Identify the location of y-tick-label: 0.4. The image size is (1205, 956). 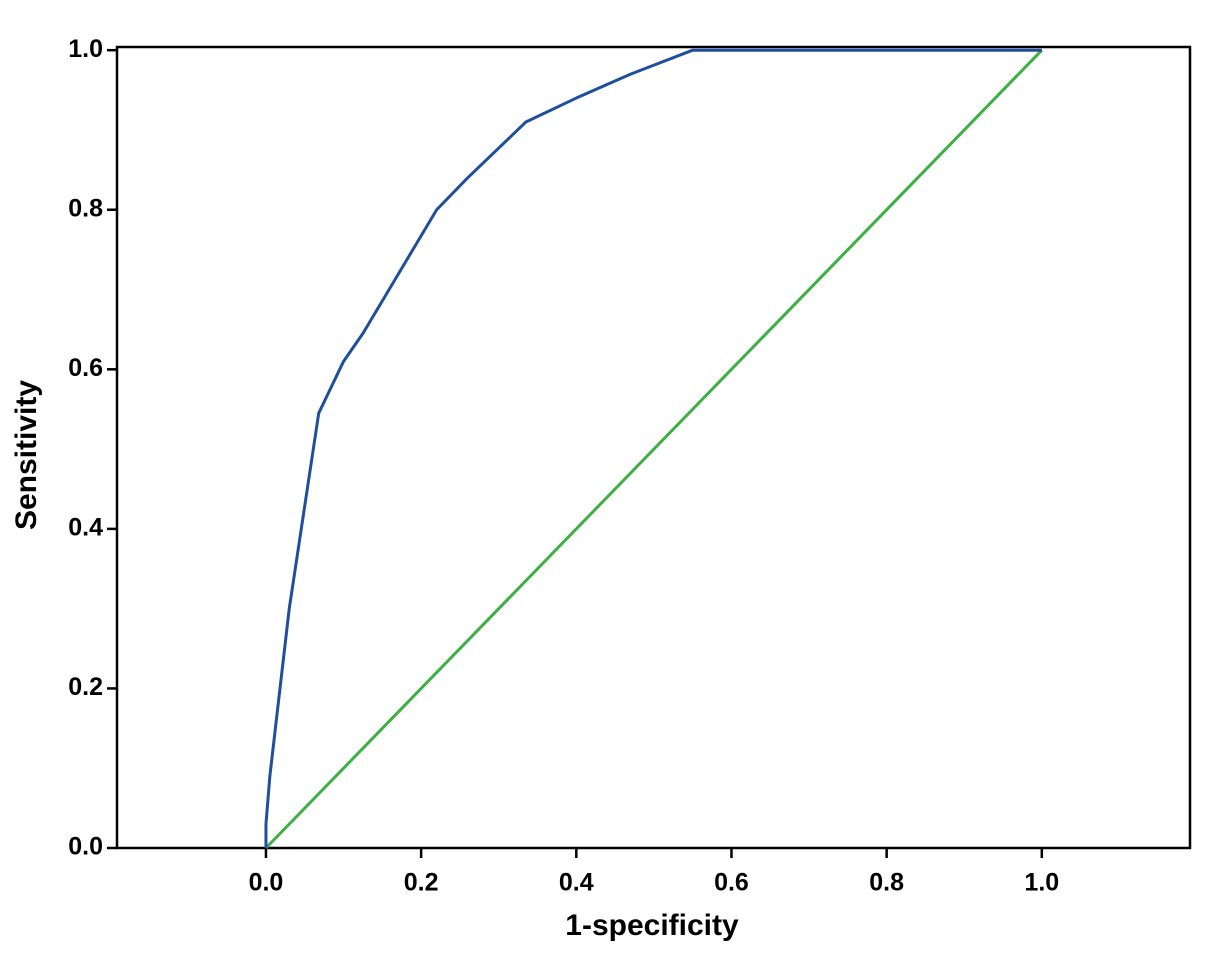
(85, 527).